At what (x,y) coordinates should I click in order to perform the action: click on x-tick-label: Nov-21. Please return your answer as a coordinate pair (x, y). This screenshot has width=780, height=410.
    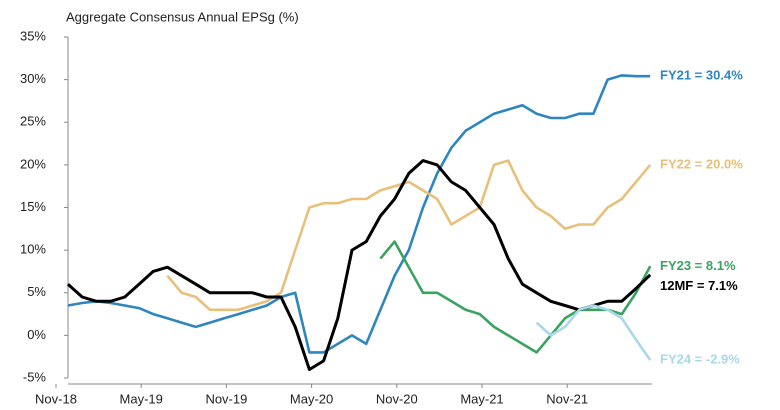
    Looking at the image, I should click on (567, 398).